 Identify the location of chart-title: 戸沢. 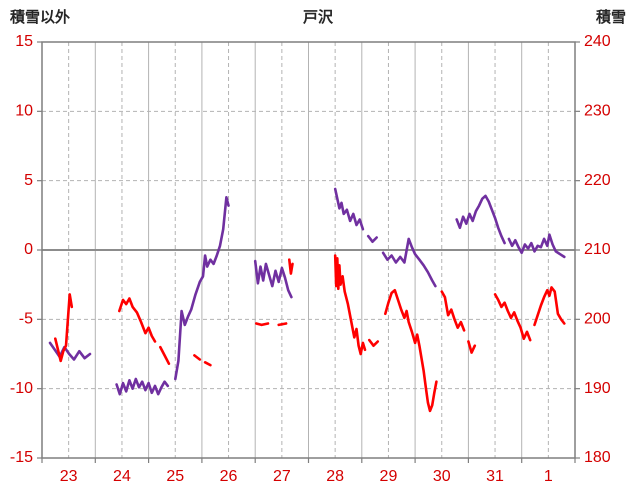
(317, 17).